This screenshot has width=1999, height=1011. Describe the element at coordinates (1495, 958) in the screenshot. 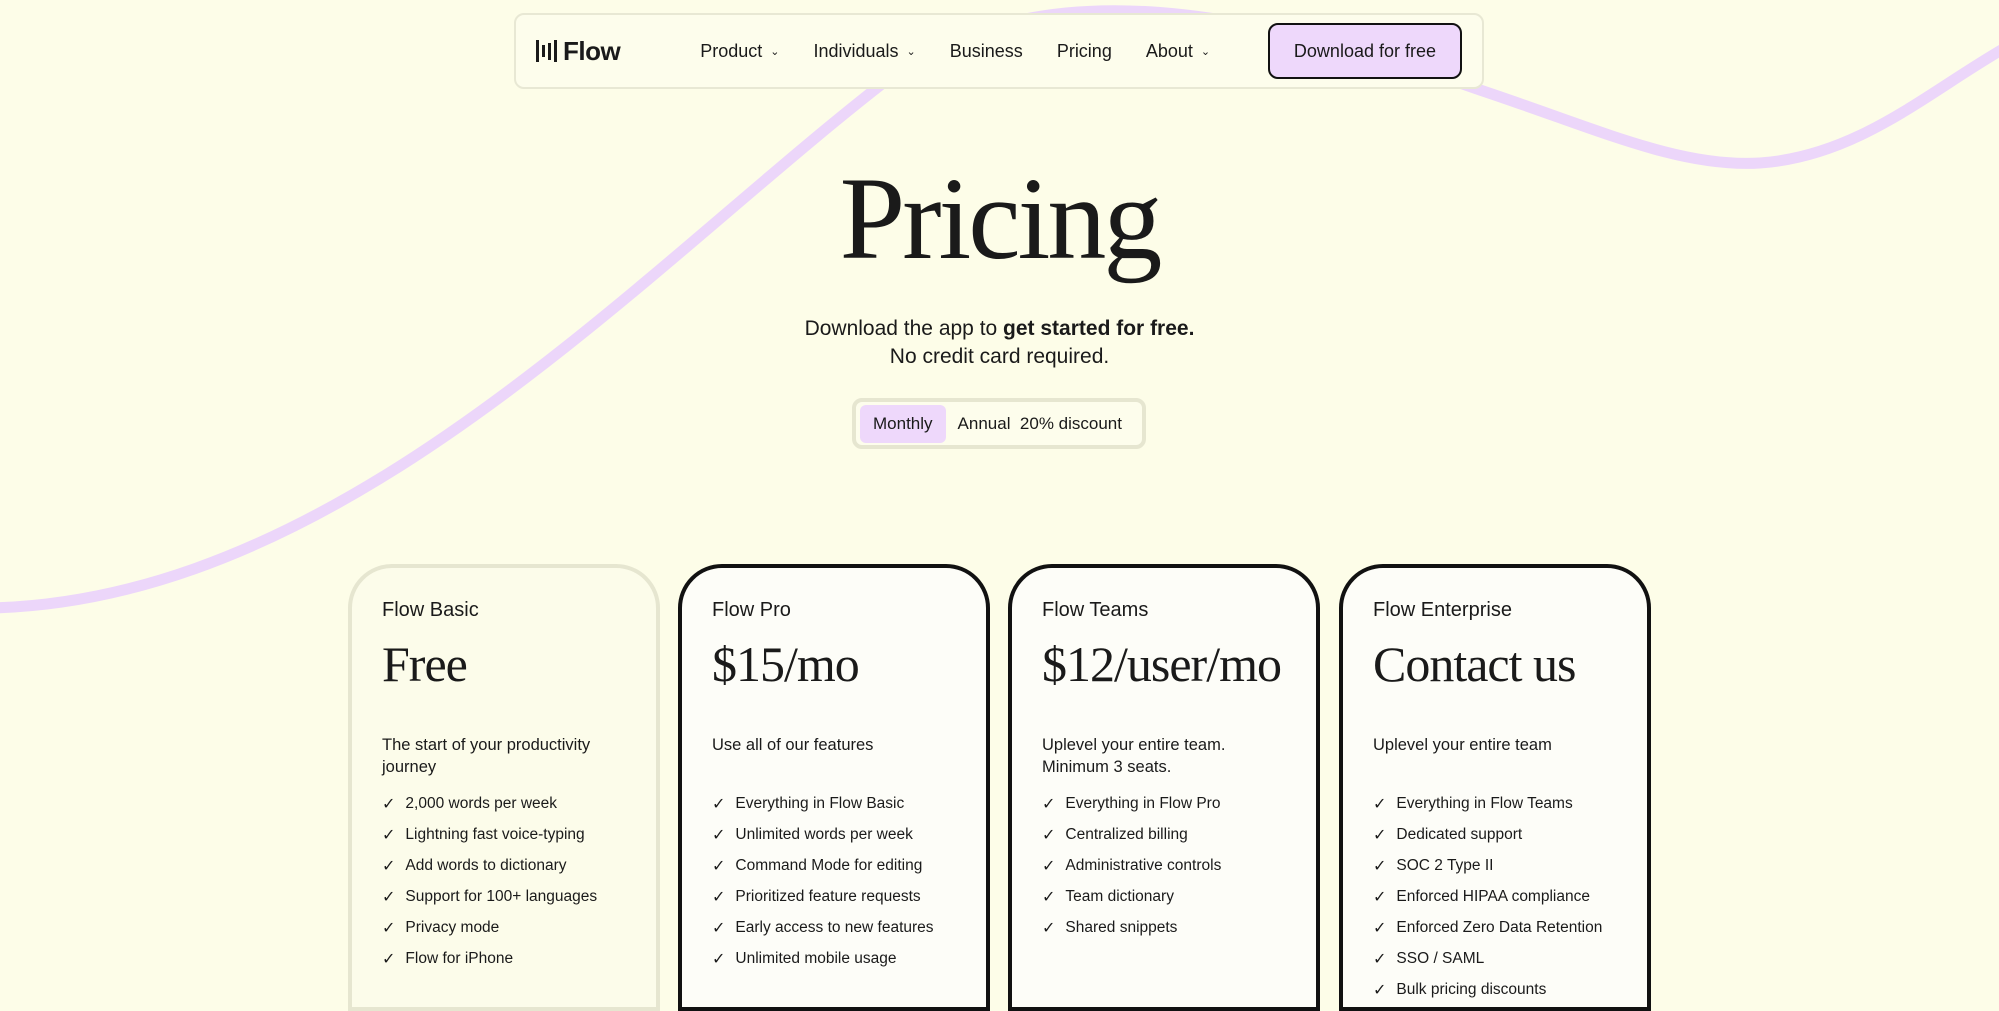

I see `feature-item: ✓ SSO / SAML` at that location.